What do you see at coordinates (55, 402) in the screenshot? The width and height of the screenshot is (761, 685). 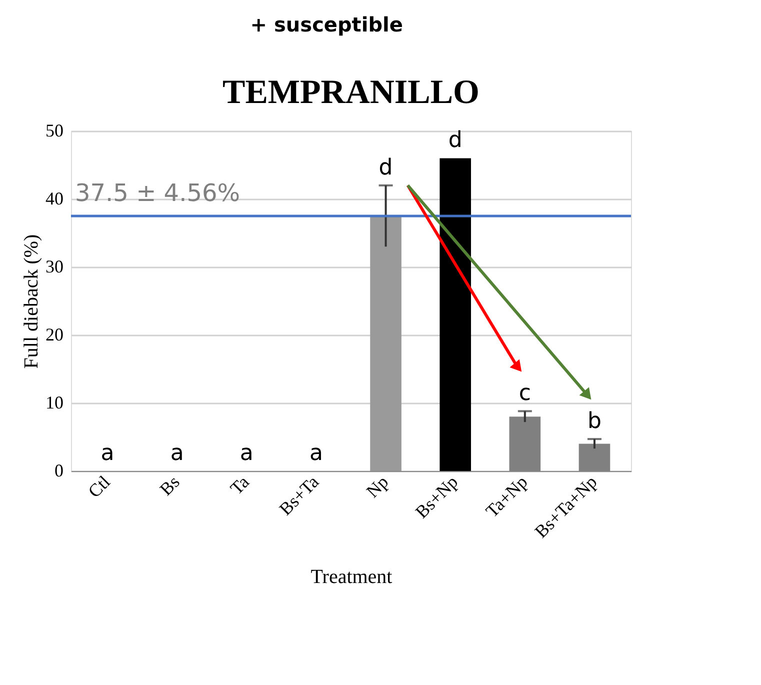 I see `y-tick-label: 10` at bounding box center [55, 402].